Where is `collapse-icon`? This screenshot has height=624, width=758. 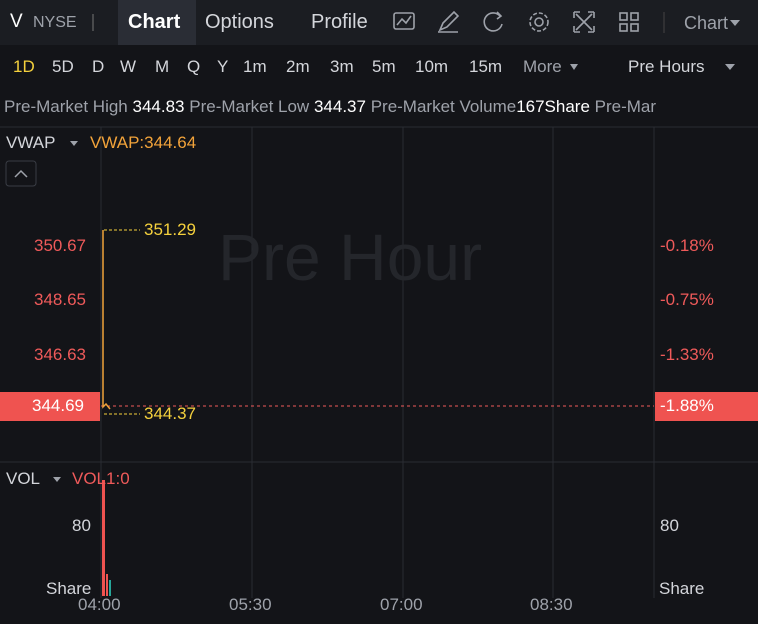 collapse-icon is located at coordinates (21, 173).